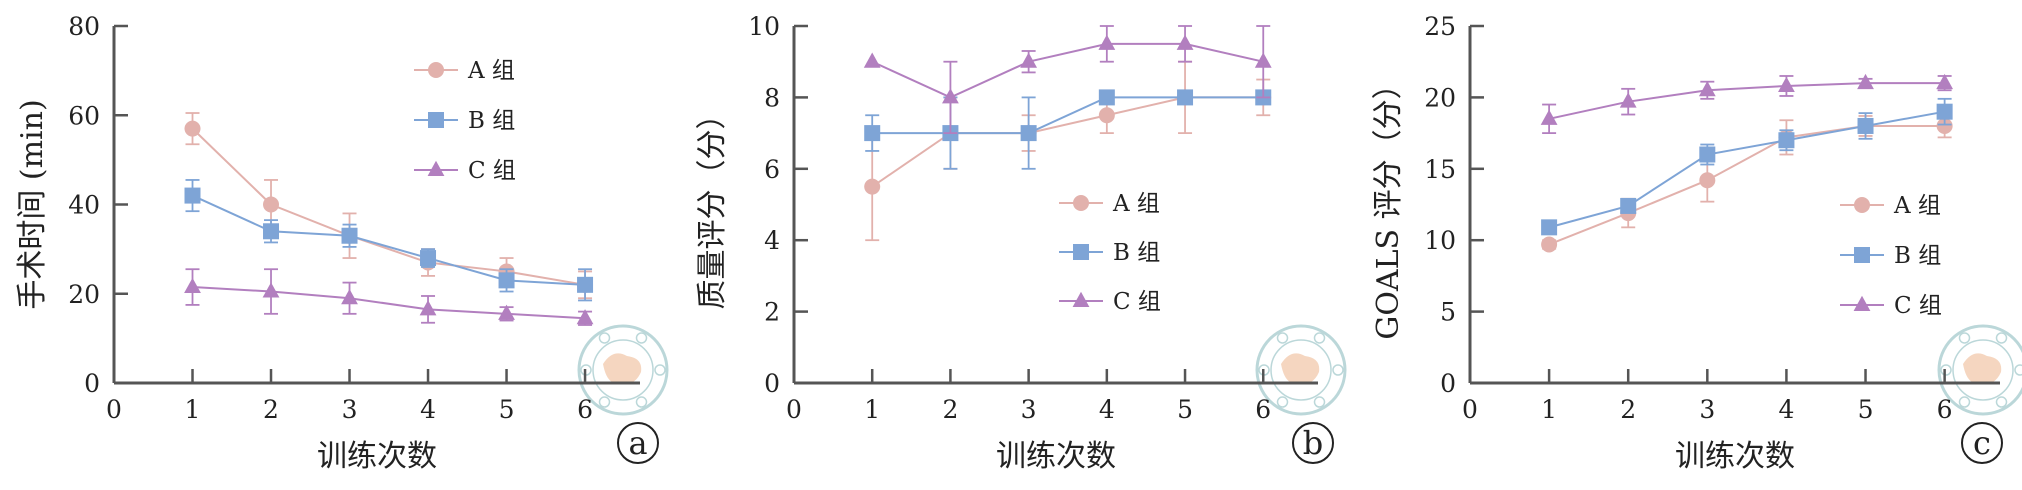  I want to click on y-tick-label: 10, so click(1440, 240).